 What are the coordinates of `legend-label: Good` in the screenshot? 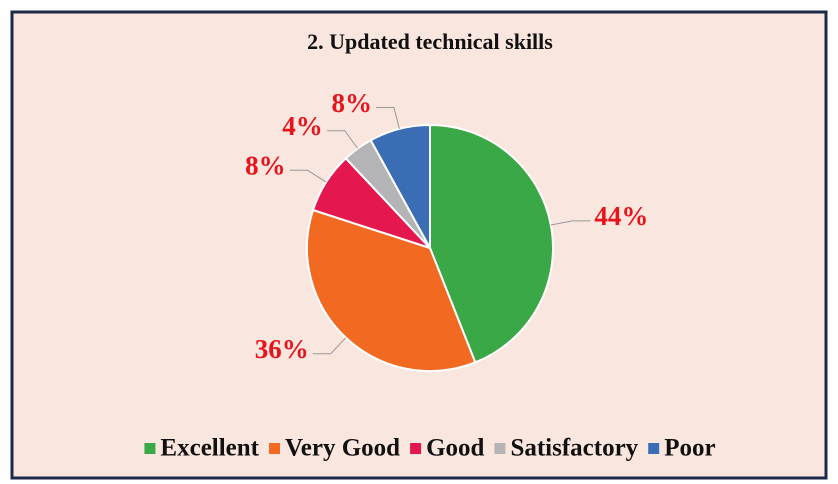 It's located at (455, 448).